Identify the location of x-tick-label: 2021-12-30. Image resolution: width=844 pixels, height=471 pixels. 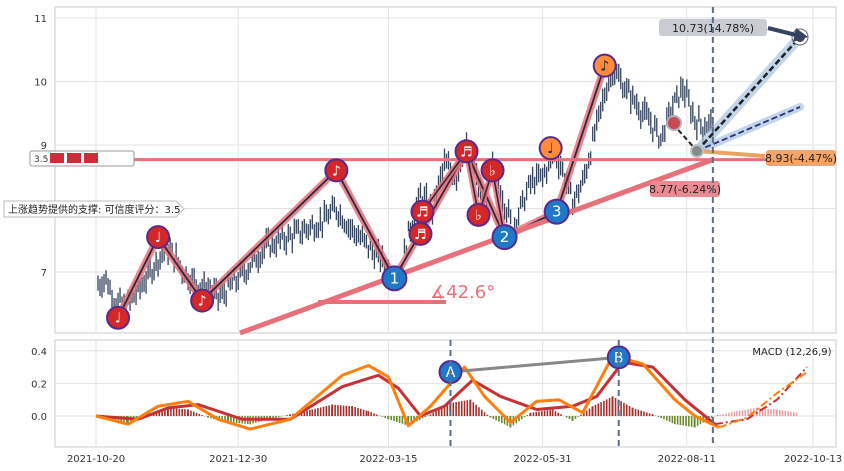
(238, 459).